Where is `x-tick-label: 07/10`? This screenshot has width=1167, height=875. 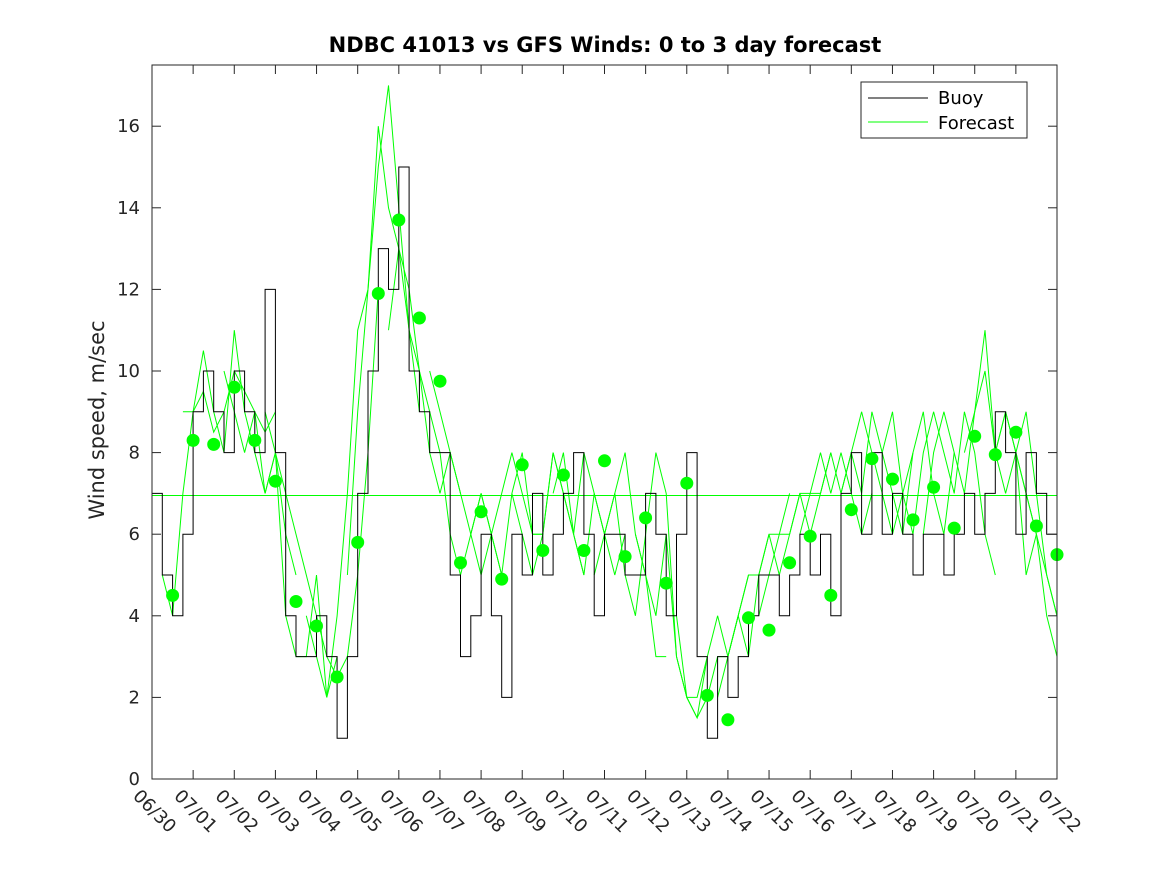 x-tick-label: 07/10 is located at coordinates (566, 812).